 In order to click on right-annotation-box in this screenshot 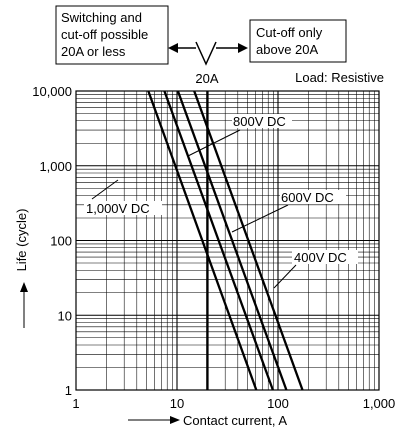, I will do `click(298, 41)`.